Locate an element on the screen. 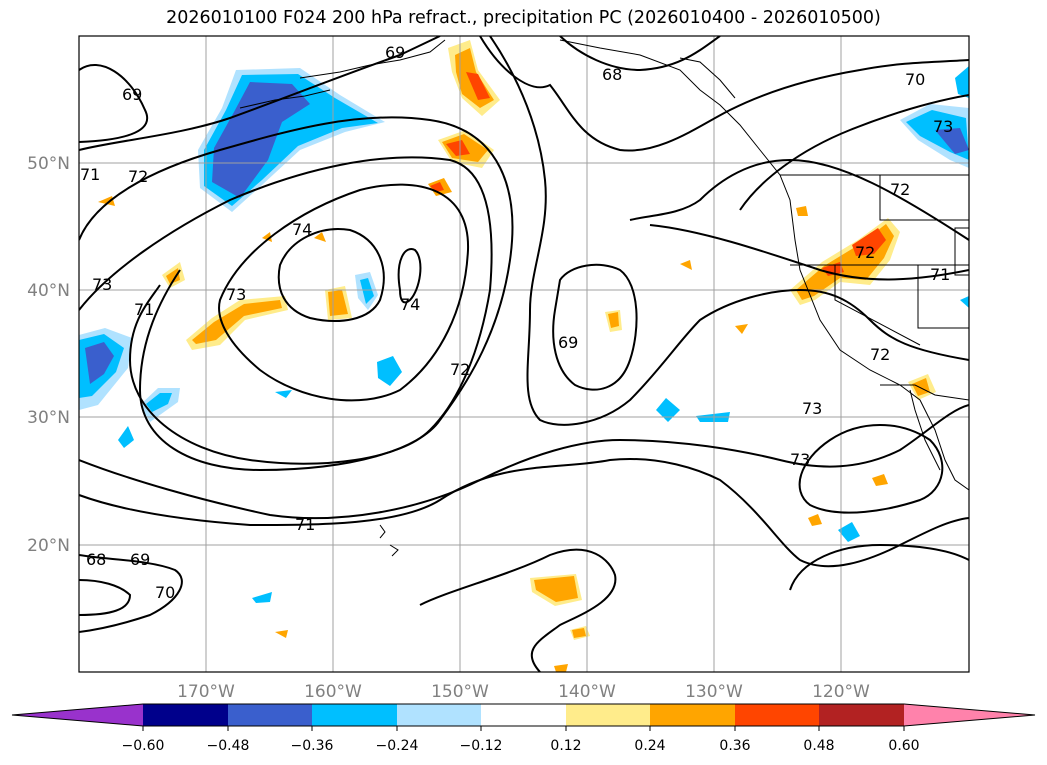  lon-label: 140°W is located at coordinates (587, 692).